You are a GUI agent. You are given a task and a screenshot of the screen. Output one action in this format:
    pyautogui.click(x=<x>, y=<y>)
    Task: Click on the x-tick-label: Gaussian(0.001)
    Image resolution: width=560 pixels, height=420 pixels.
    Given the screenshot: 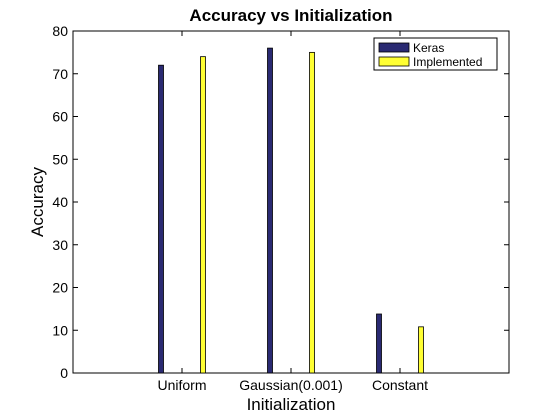 What is the action you would take?
    pyautogui.click(x=291, y=385)
    